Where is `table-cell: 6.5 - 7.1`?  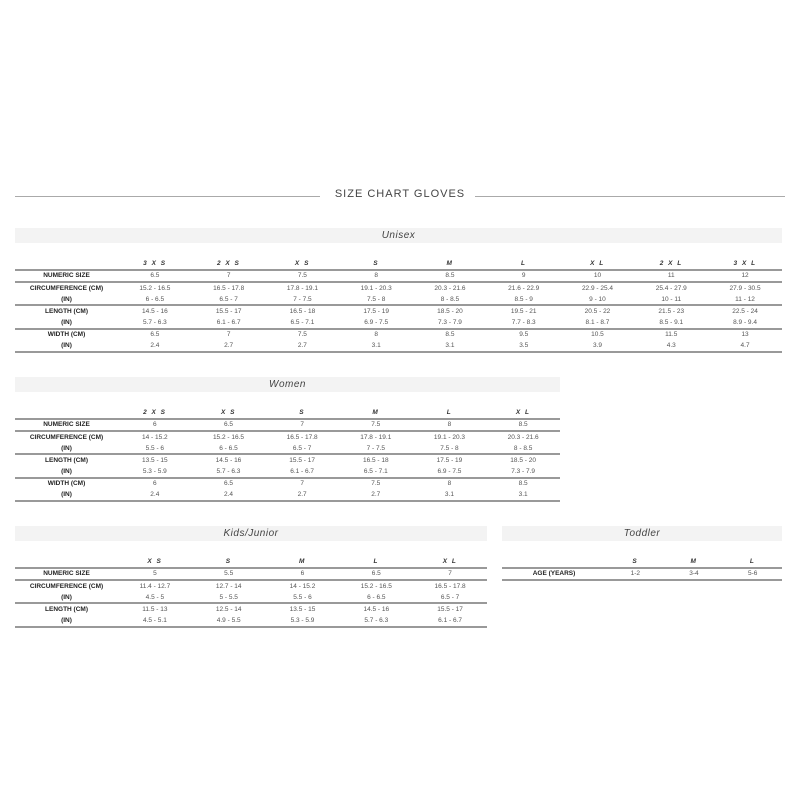 table-cell: 6.5 - 7.1 is located at coordinates (375, 471).